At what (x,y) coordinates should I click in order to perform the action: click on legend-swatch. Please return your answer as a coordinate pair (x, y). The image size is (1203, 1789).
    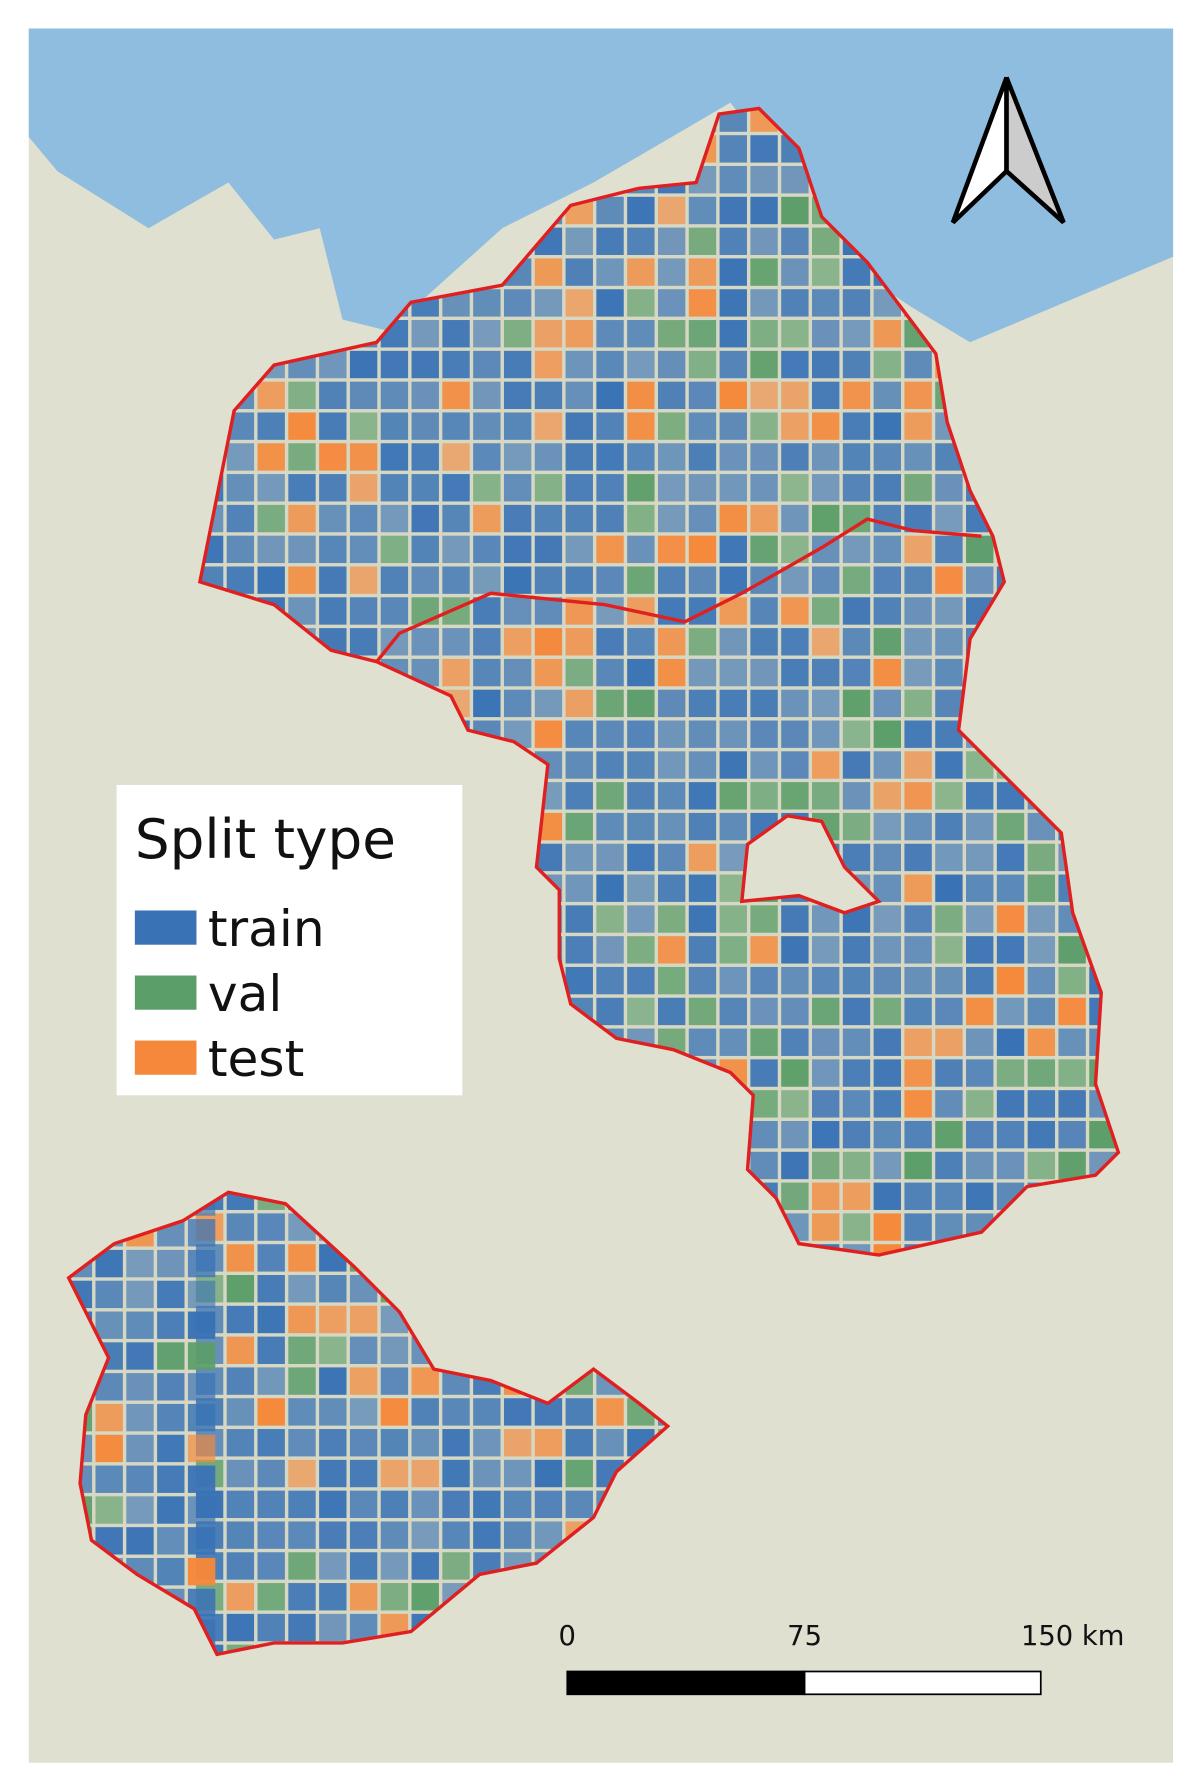
    Looking at the image, I should click on (165, 992).